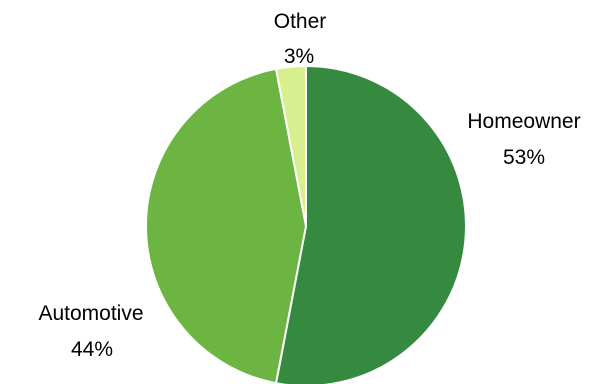 Image resolution: width=611 pixels, height=384 pixels. I want to click on slice-label-other: Other, so click(300, 21).